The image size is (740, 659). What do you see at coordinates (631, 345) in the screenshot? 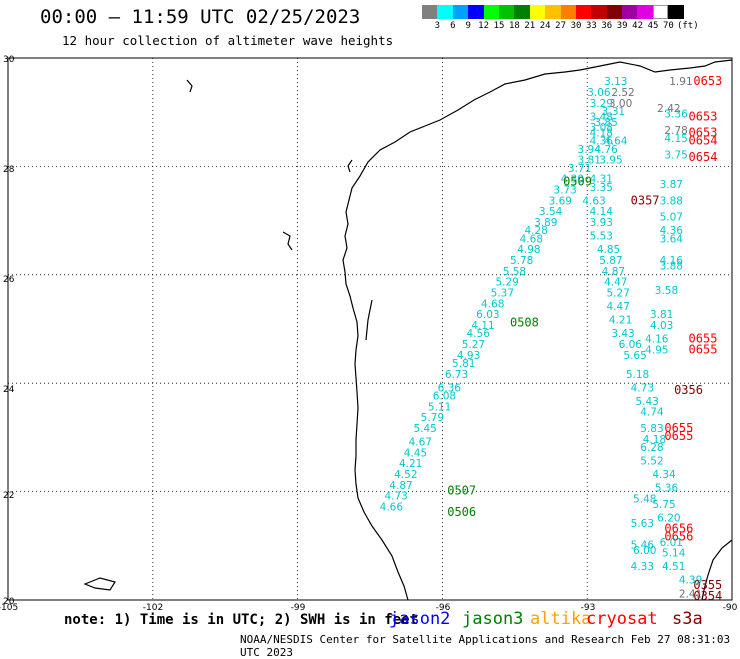
I see `swh-value: 6.06` at bounding box center [631, 345].